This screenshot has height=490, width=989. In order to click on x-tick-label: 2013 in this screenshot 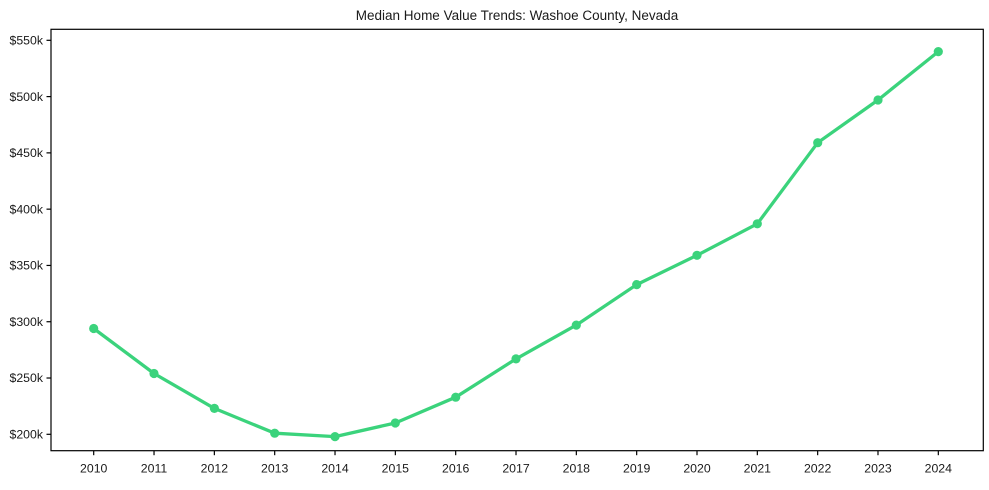, I will do `click(275, 469)`.